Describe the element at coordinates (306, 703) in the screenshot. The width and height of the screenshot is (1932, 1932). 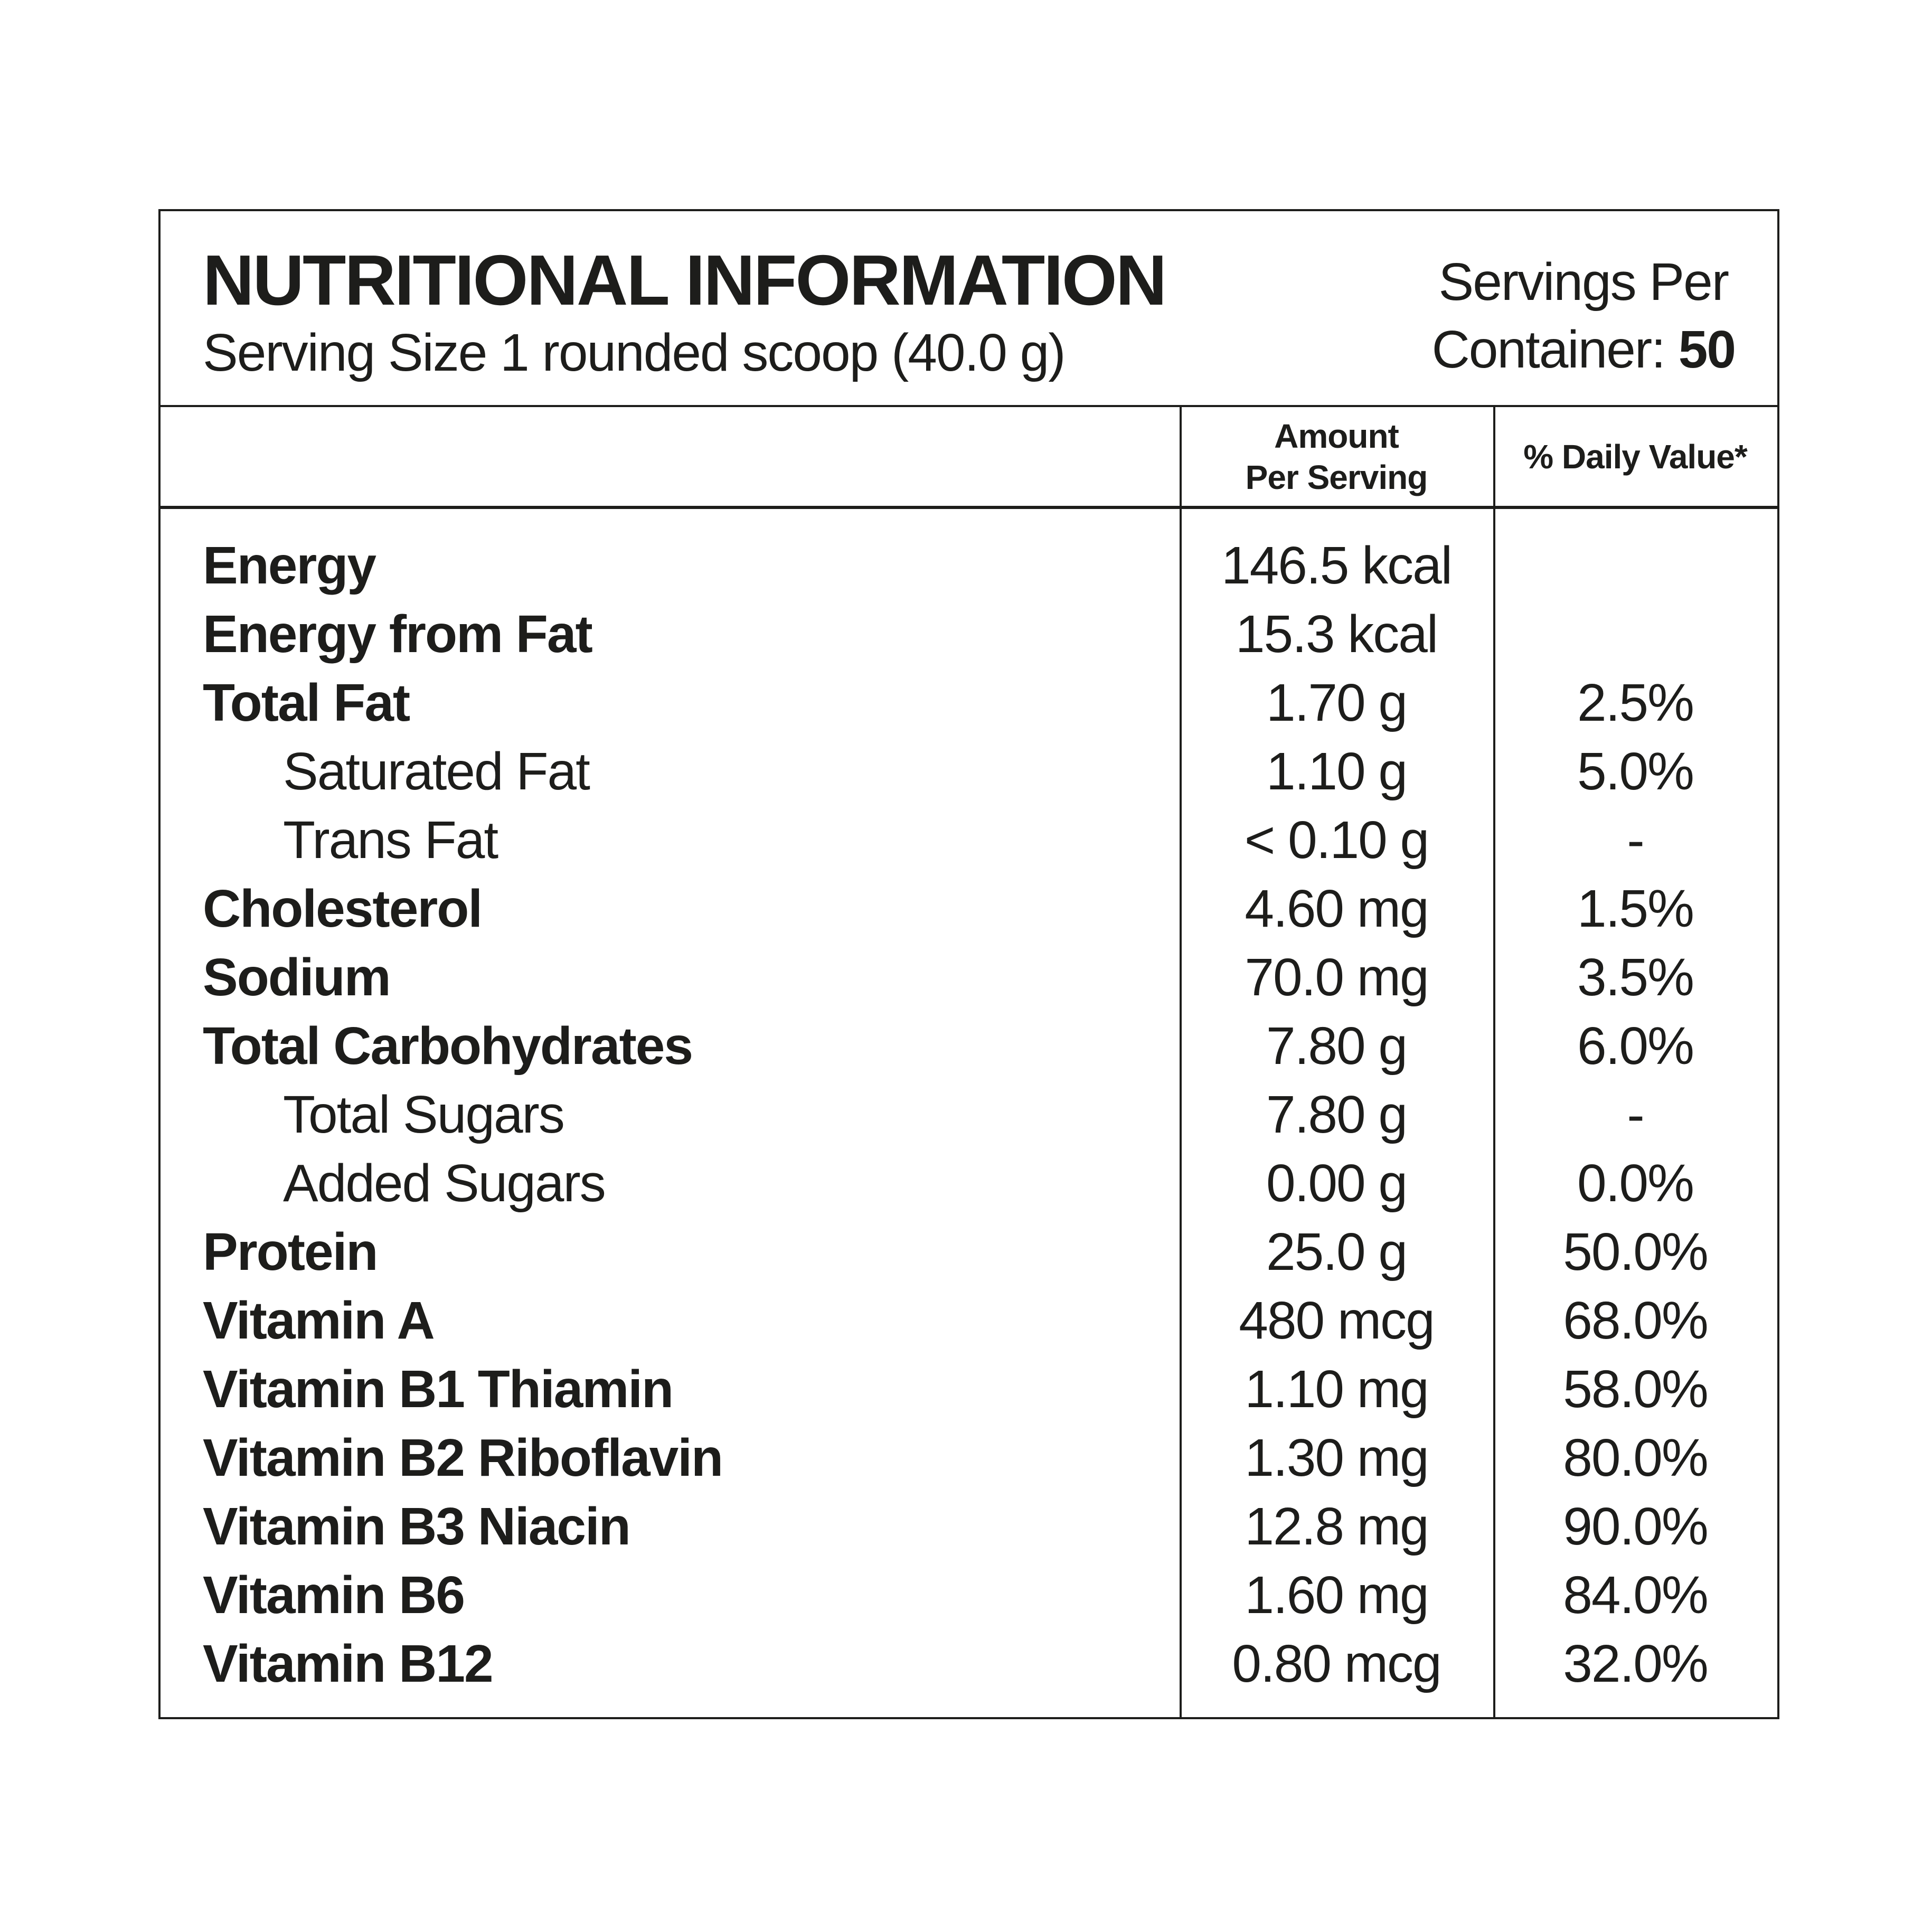
I see `row-label: Total Fat` at that location.